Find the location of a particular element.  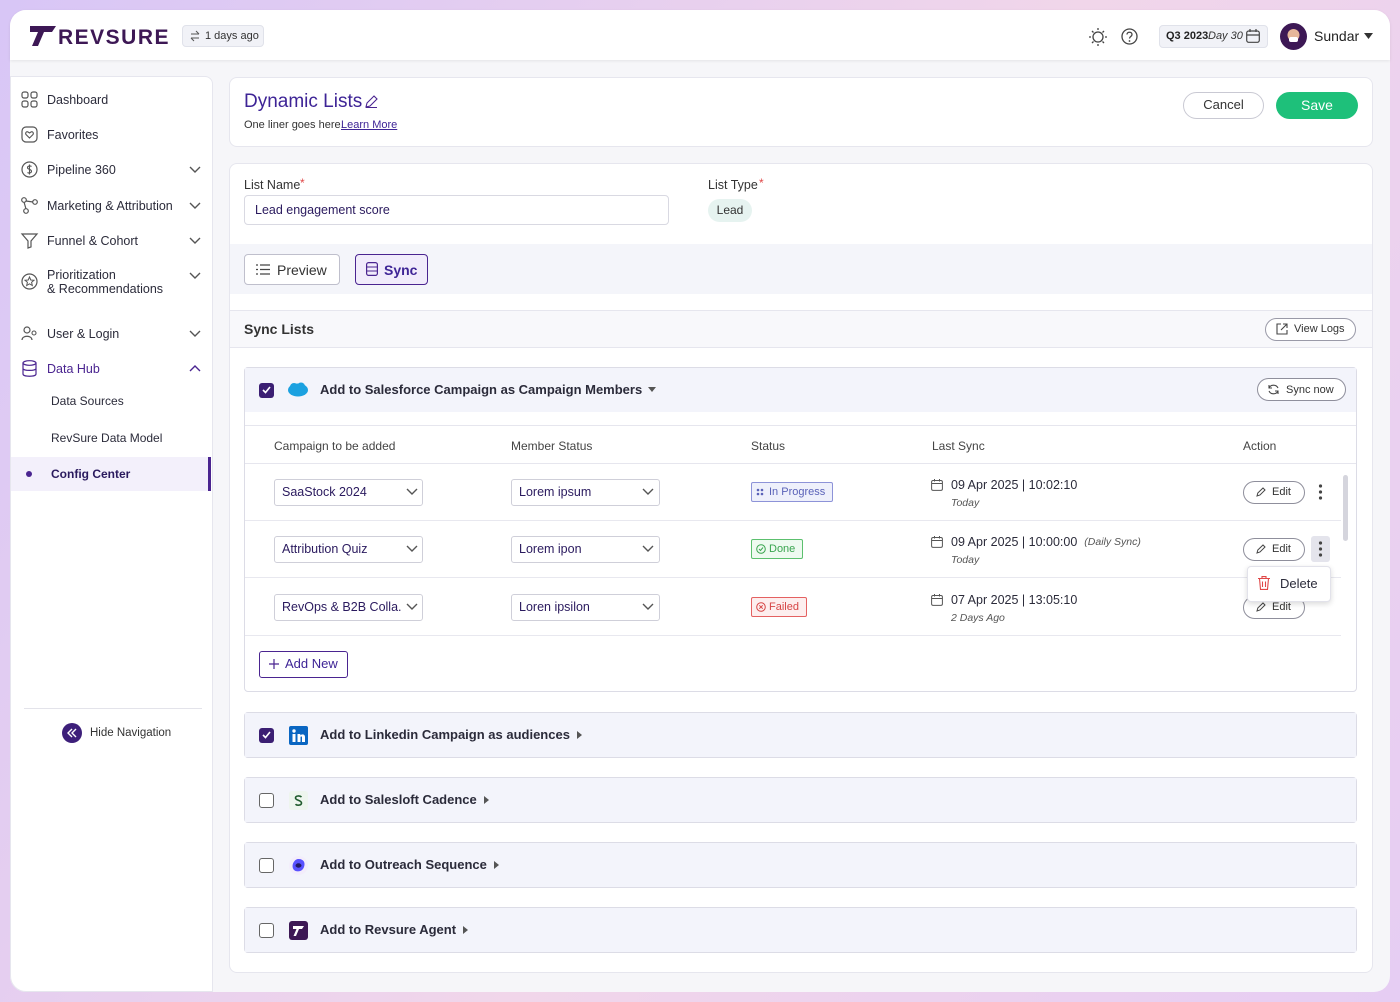

integration-label: Add to Outreach Sequence is located at coordinates (403, 864).